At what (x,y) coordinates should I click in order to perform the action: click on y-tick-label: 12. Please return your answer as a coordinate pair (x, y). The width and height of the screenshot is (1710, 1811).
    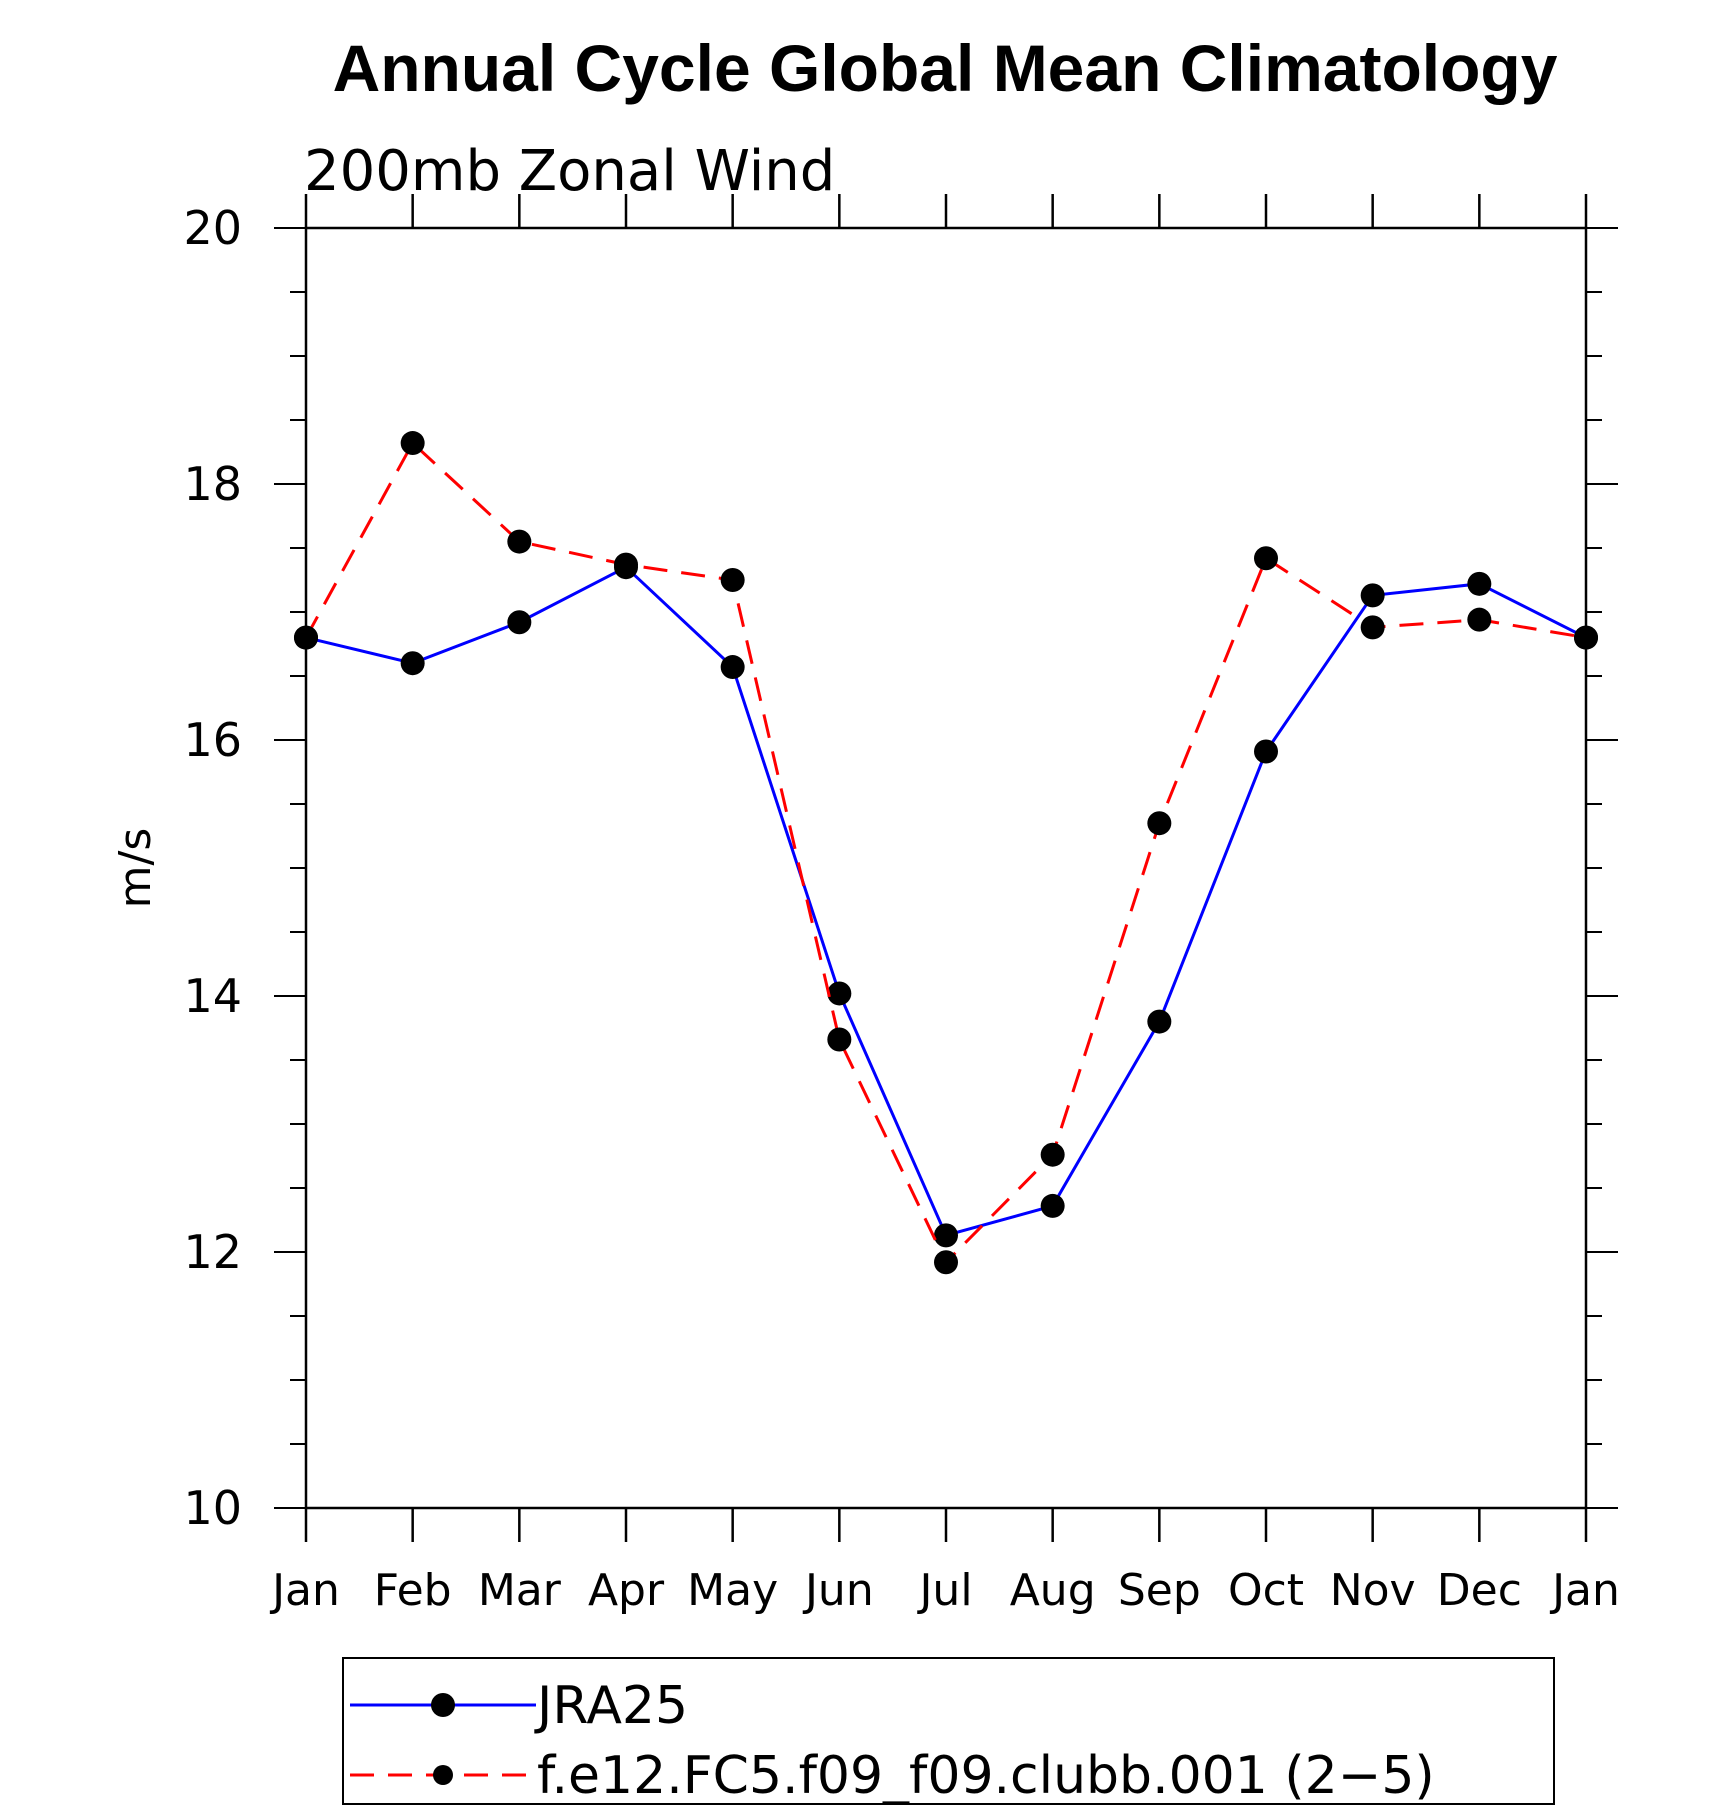
    Looking at the image, I should click on (212, 1252).